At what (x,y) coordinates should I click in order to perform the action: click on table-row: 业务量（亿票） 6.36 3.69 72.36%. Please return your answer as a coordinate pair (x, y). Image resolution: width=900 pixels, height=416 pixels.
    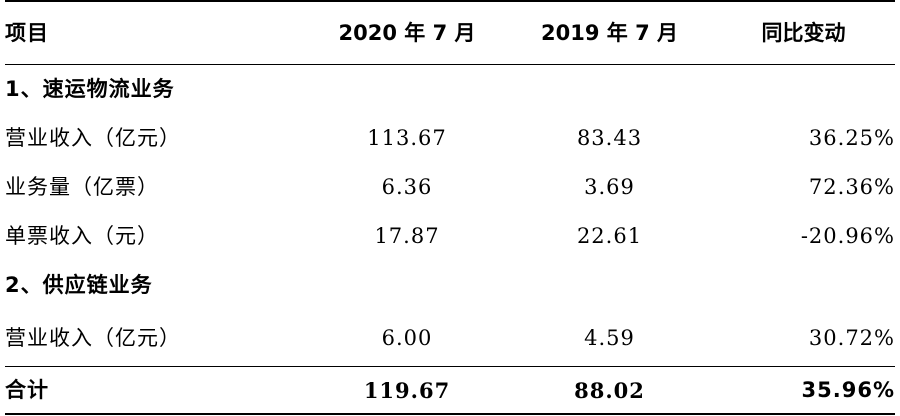
    Looking at the image, I should click on (450, 187).